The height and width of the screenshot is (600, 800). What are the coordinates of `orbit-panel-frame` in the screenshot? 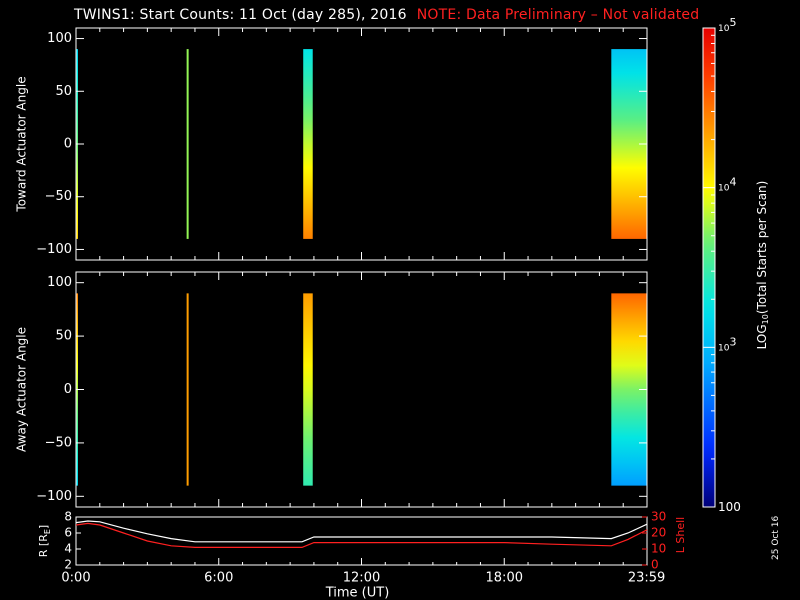 It's located at (361, 541).